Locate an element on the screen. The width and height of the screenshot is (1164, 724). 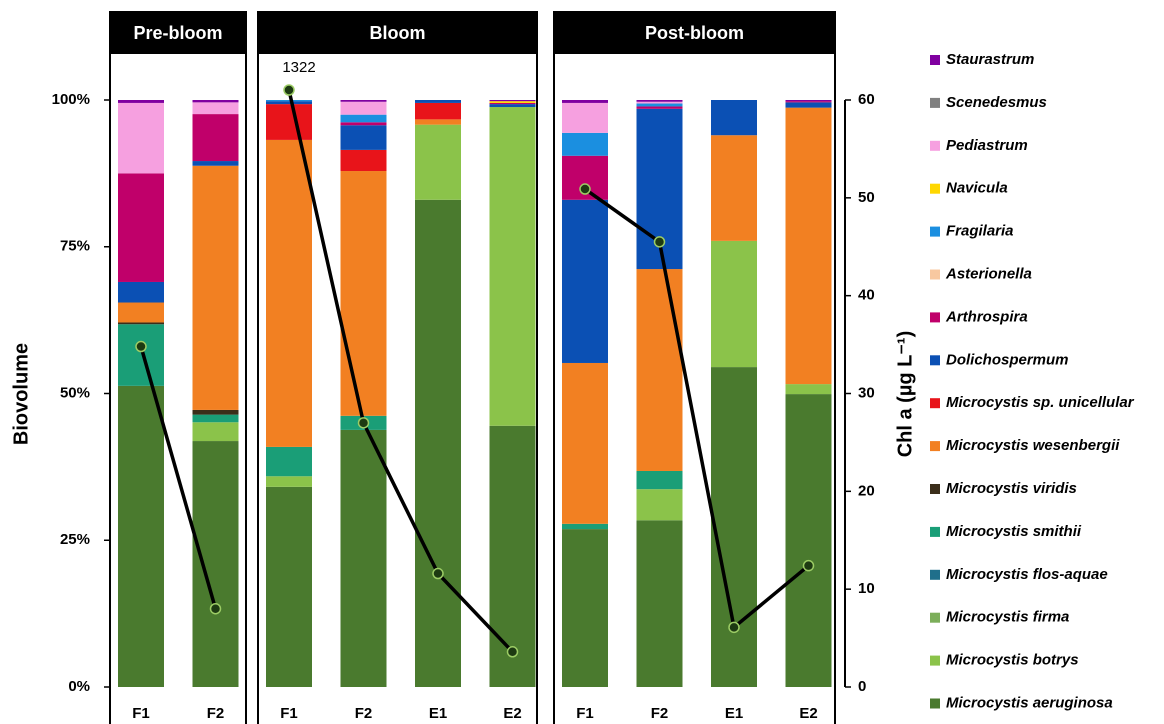
legend-label: Microcystis botrys is located at coordinates (1012, 660).